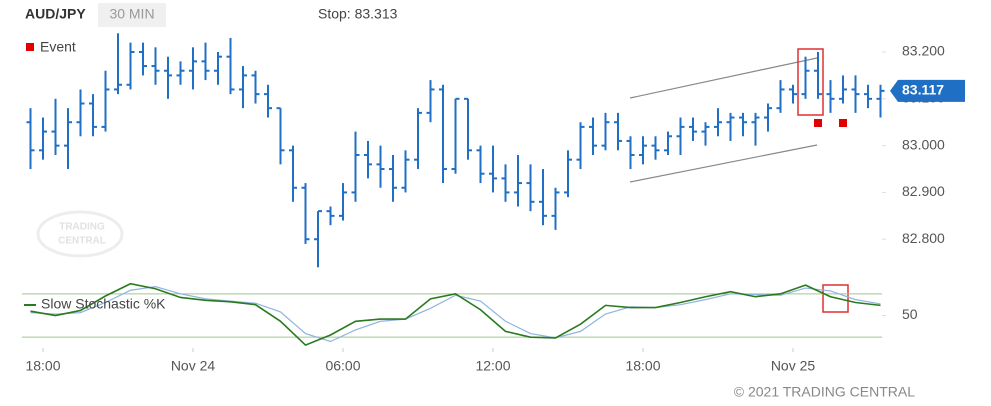 Image resolution: width=991 pixels, height=406 pixels. I want to click on y2-tick-label: 50, so click(910, 314).